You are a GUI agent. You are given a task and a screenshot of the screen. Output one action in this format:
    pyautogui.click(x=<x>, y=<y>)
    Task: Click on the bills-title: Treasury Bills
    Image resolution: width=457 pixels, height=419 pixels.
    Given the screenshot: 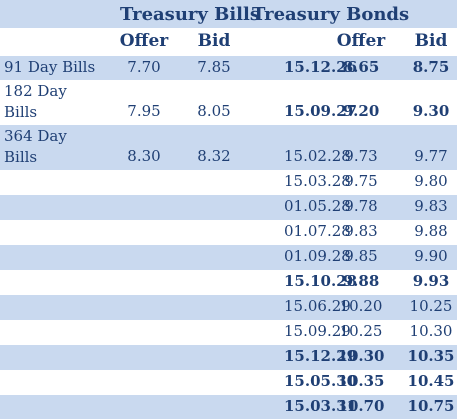 What is the action you would take?
    pyautogui.click(x=190, y=14)
    